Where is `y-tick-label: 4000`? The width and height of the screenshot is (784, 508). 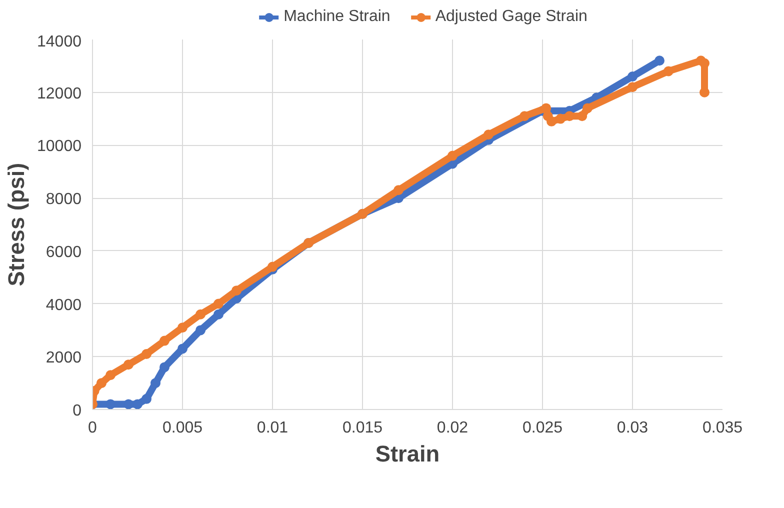 y-tick-label: 4000 is located at coordinates (64, 305).